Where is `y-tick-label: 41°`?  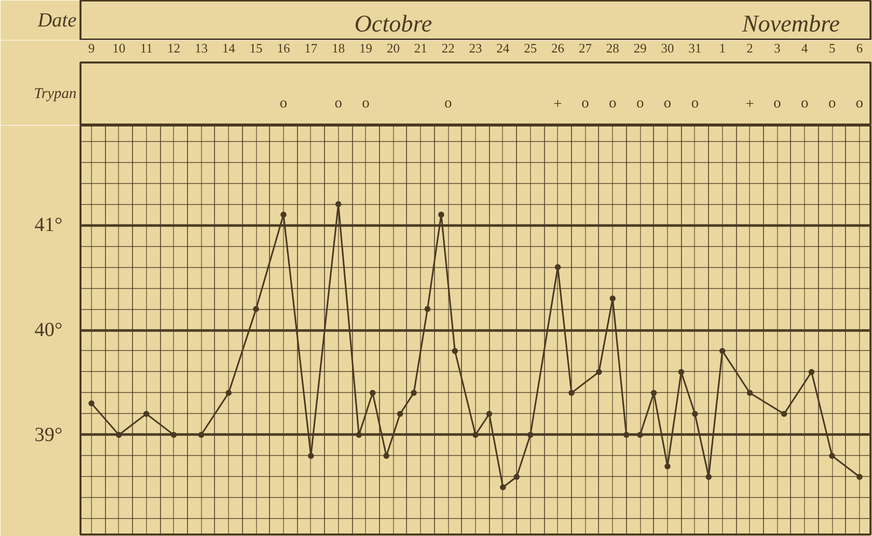 y-tick-label: 41° is located at coordinates (48, 225).